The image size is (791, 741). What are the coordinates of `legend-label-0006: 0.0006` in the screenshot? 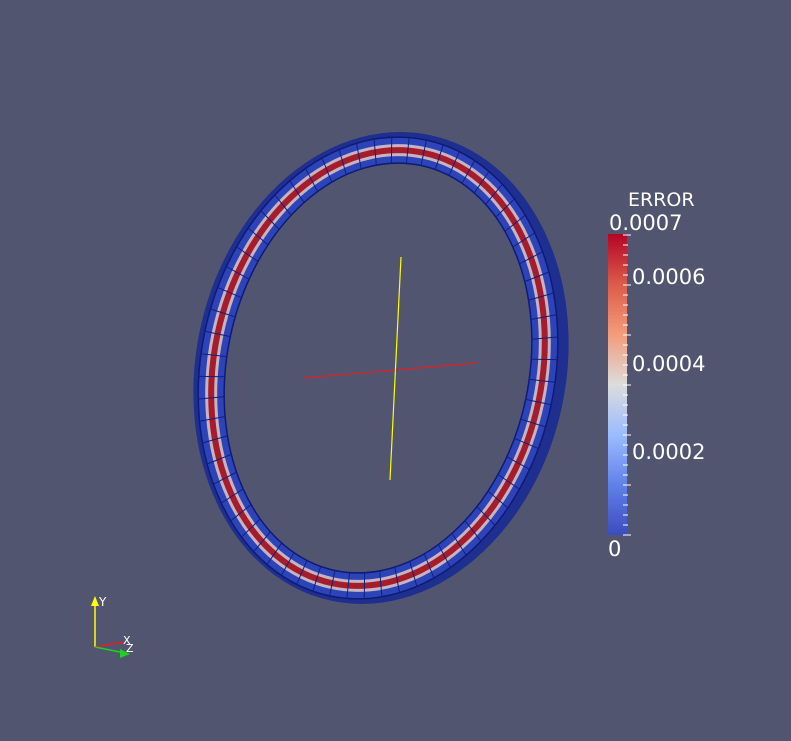 It's located at (669, 277).